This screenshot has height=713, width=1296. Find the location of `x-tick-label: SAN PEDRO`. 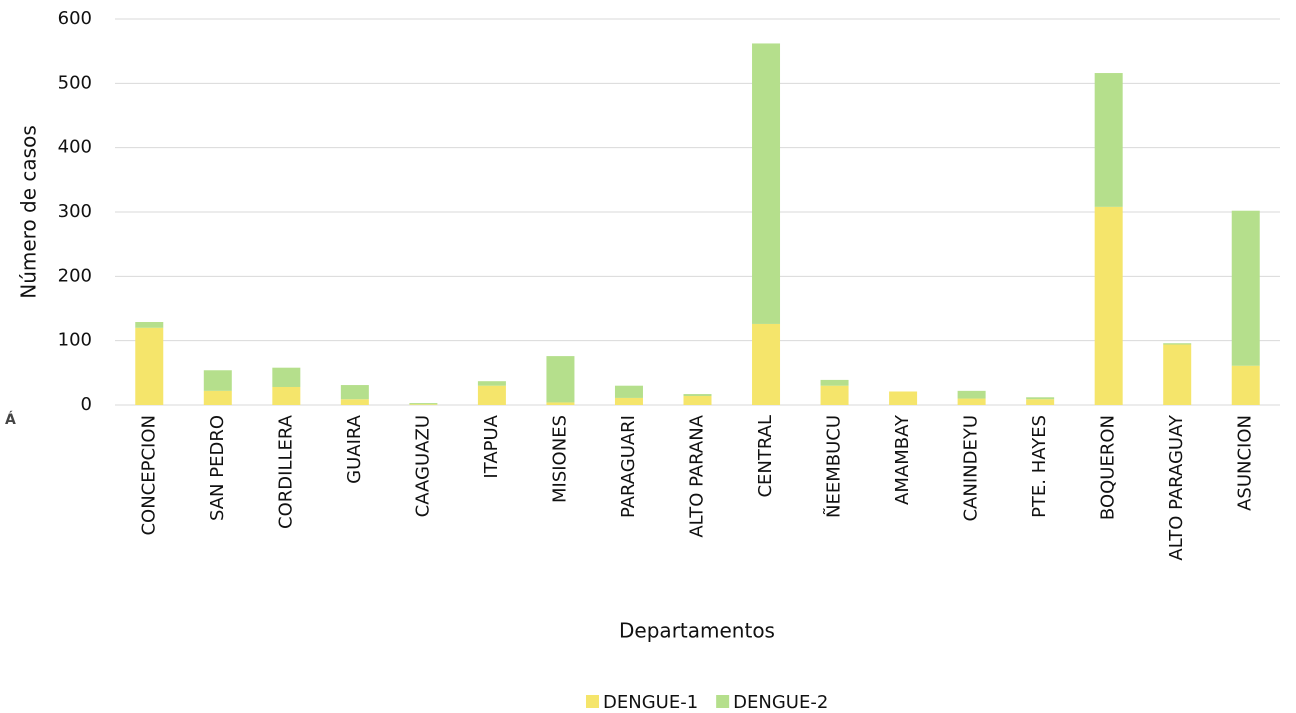

x-tick-label: SAN PEDRO is located at coordinates (217, 468).